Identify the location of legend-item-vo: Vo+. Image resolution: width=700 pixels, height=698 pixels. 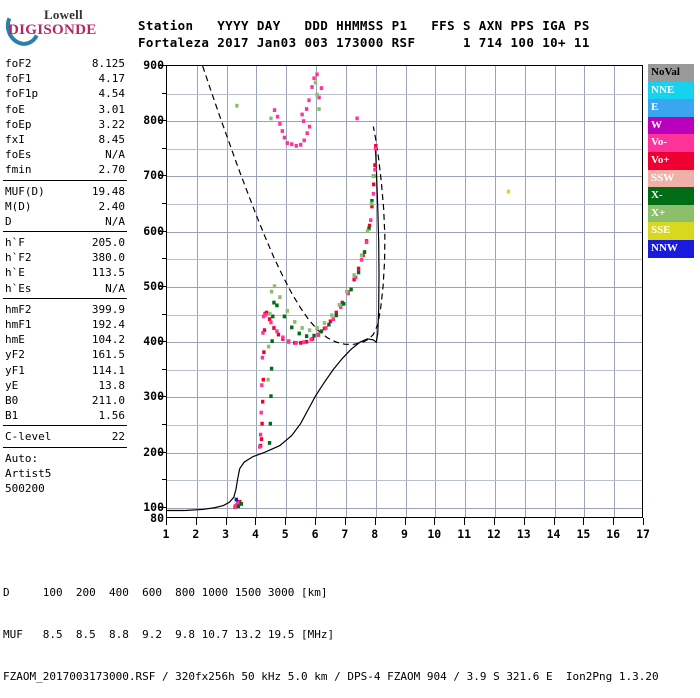
(671, 160).